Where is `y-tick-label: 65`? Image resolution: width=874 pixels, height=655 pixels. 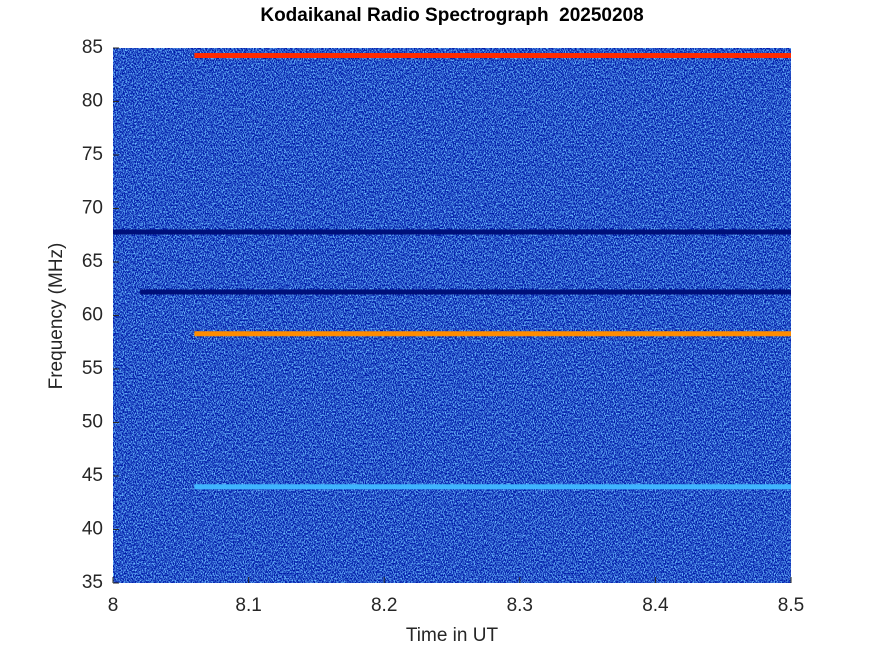 y-tick-label: 65 is located at coordinates (92, 261).